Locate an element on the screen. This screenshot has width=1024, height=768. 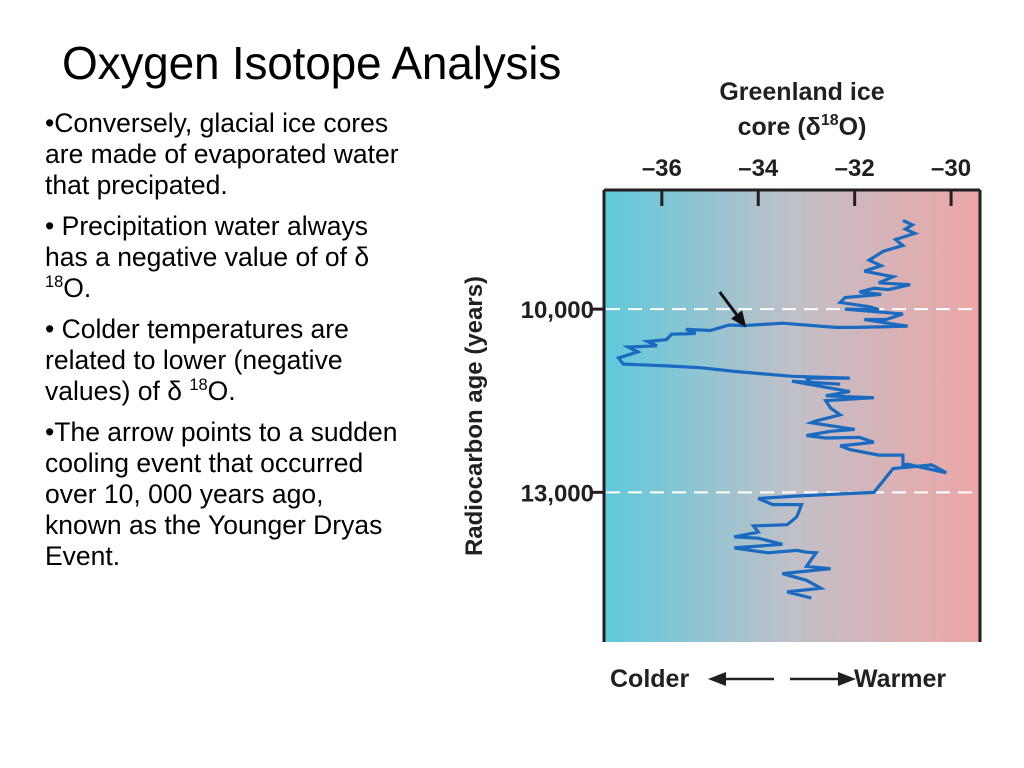
annotation-arrow-line is located at coordinates (728, 303).